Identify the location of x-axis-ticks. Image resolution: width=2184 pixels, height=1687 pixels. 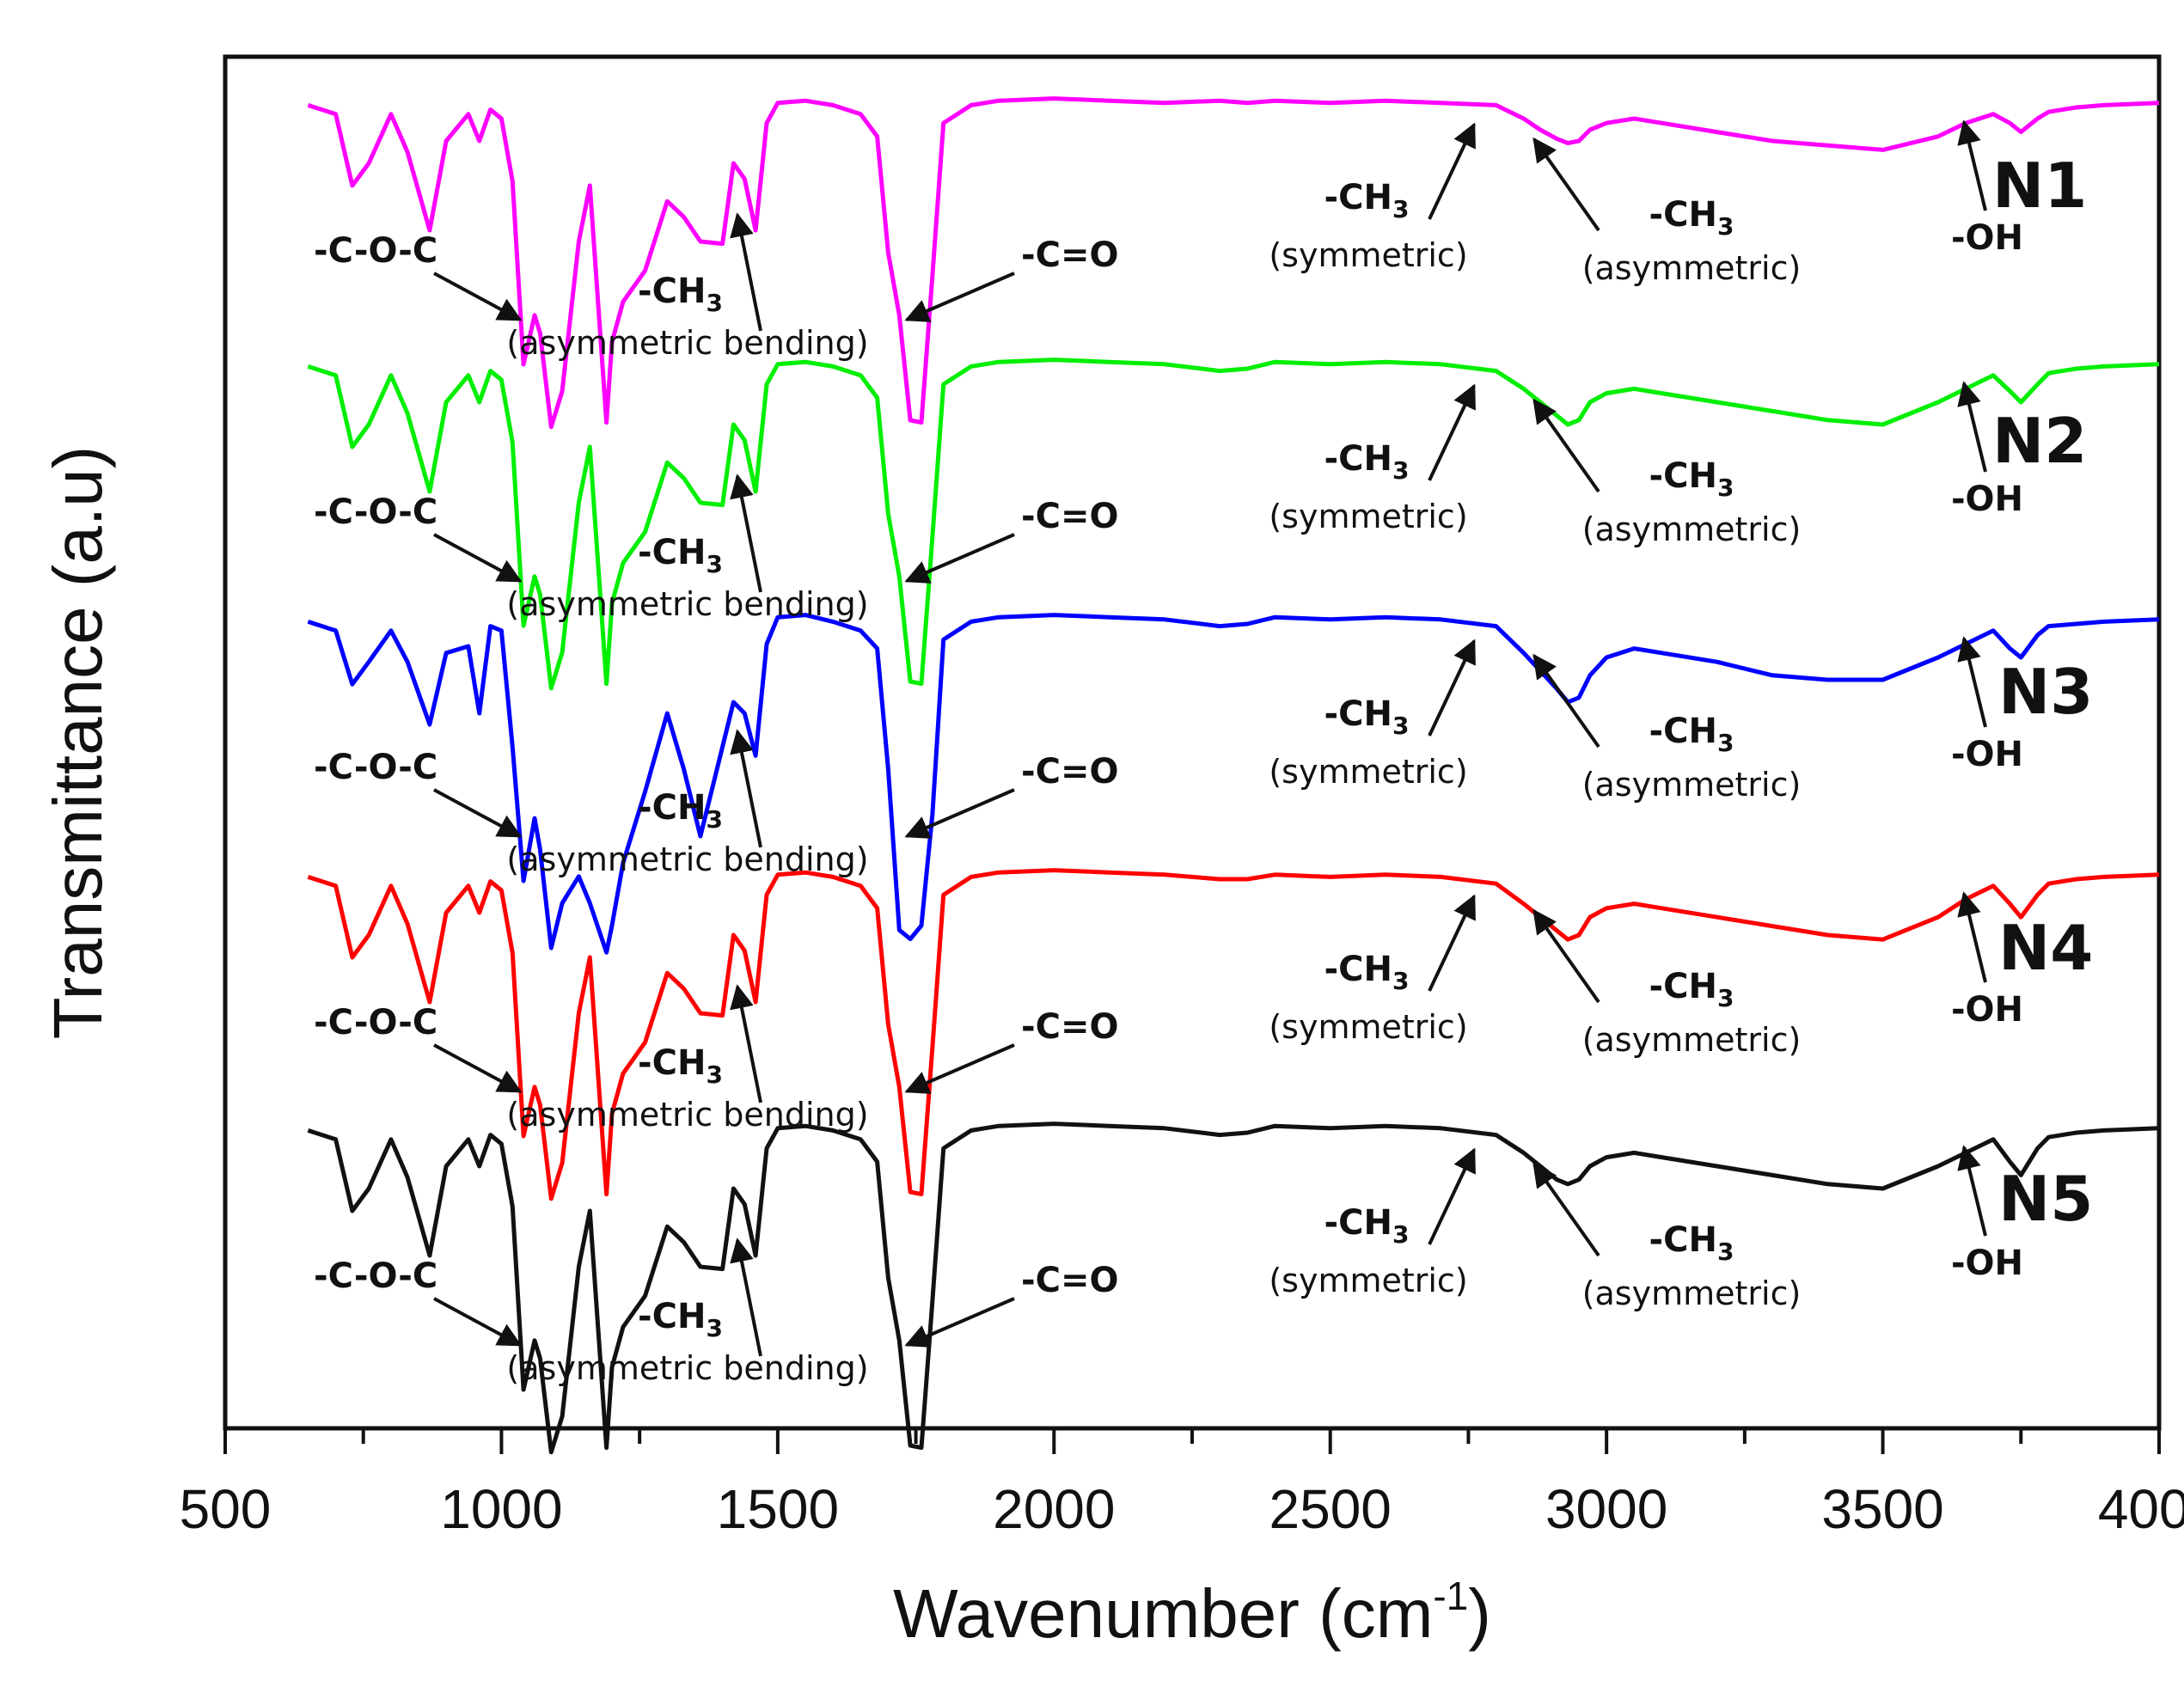
(1192, 1441).